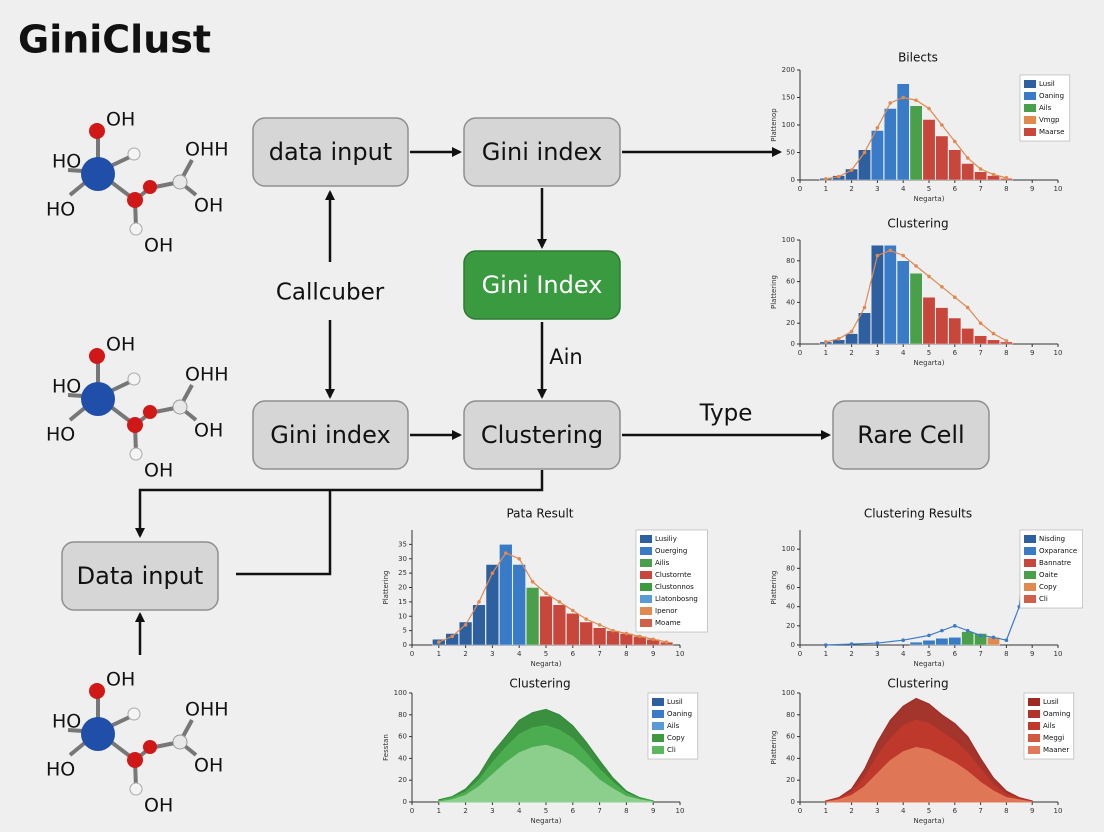 The image size is (1104, 832). What do you see at coordinates (402, 573) in the screenshot?
I see `y-tick-label: 25` at bounding box center [402, 573].